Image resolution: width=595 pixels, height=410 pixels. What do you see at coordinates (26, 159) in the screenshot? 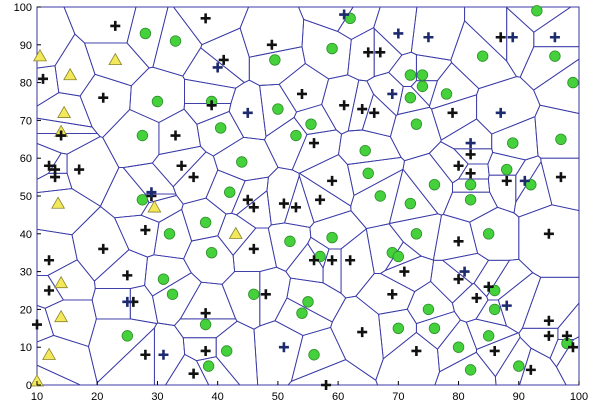
I see `y-tick-label: 60` at bounding box center [26, 159].